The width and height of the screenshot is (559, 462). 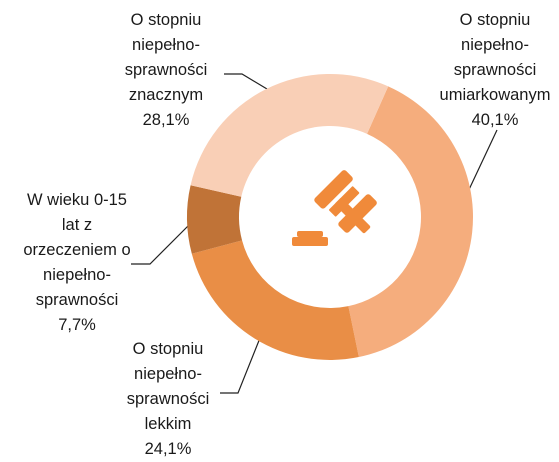 I want to click on value-label: 28,1%, so click(x=166, y=120).